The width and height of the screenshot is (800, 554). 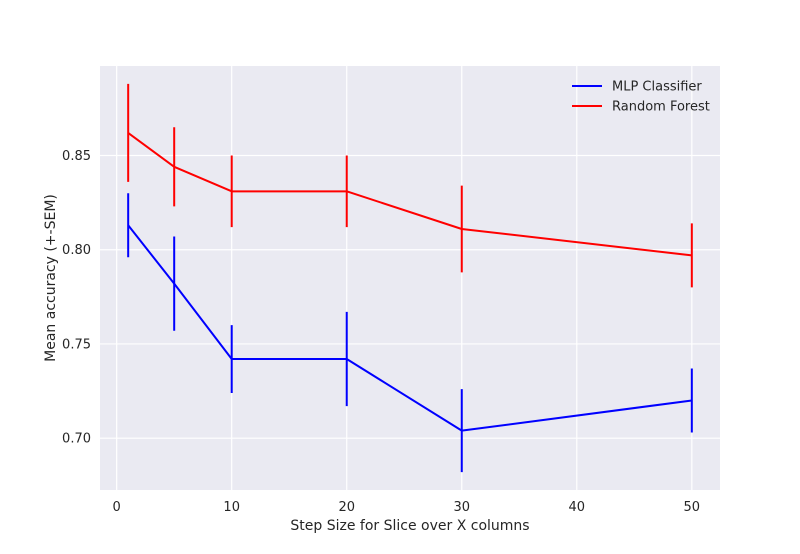 I want to click on y-tick-label: 0.85, so click(x=76, y=156).